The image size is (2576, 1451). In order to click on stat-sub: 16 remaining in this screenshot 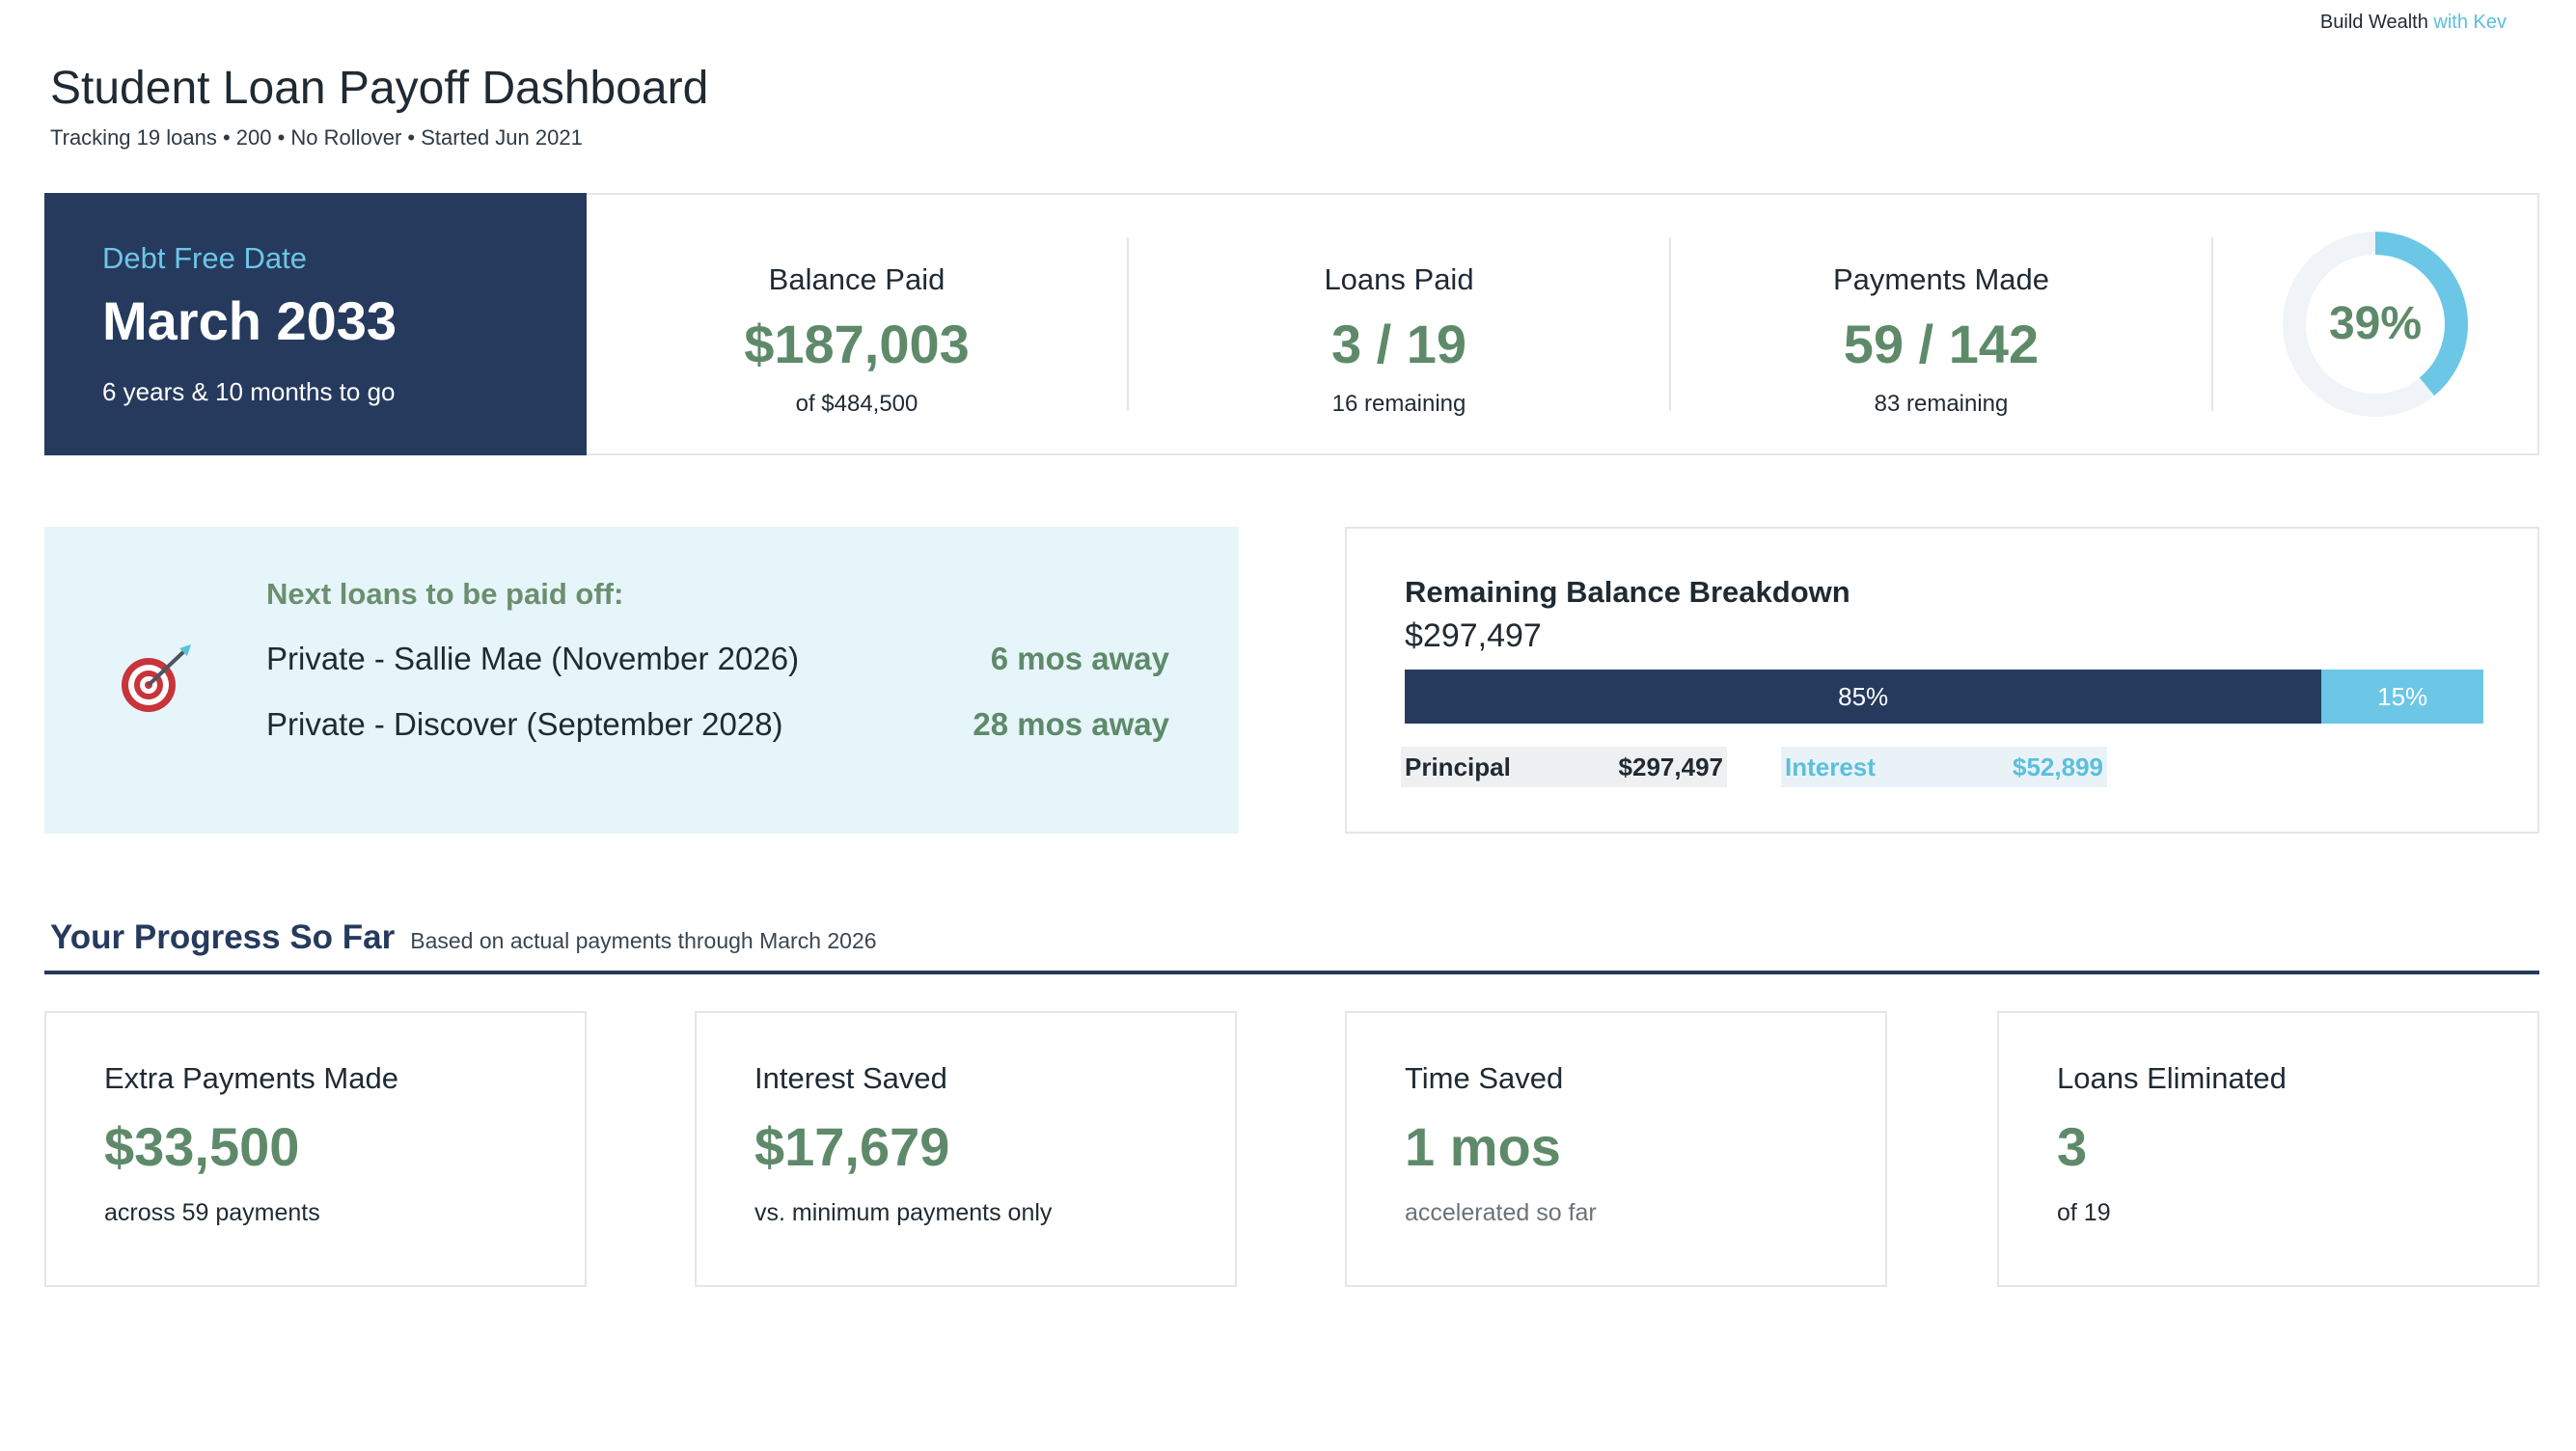, I will do `click(1399, 404)`.